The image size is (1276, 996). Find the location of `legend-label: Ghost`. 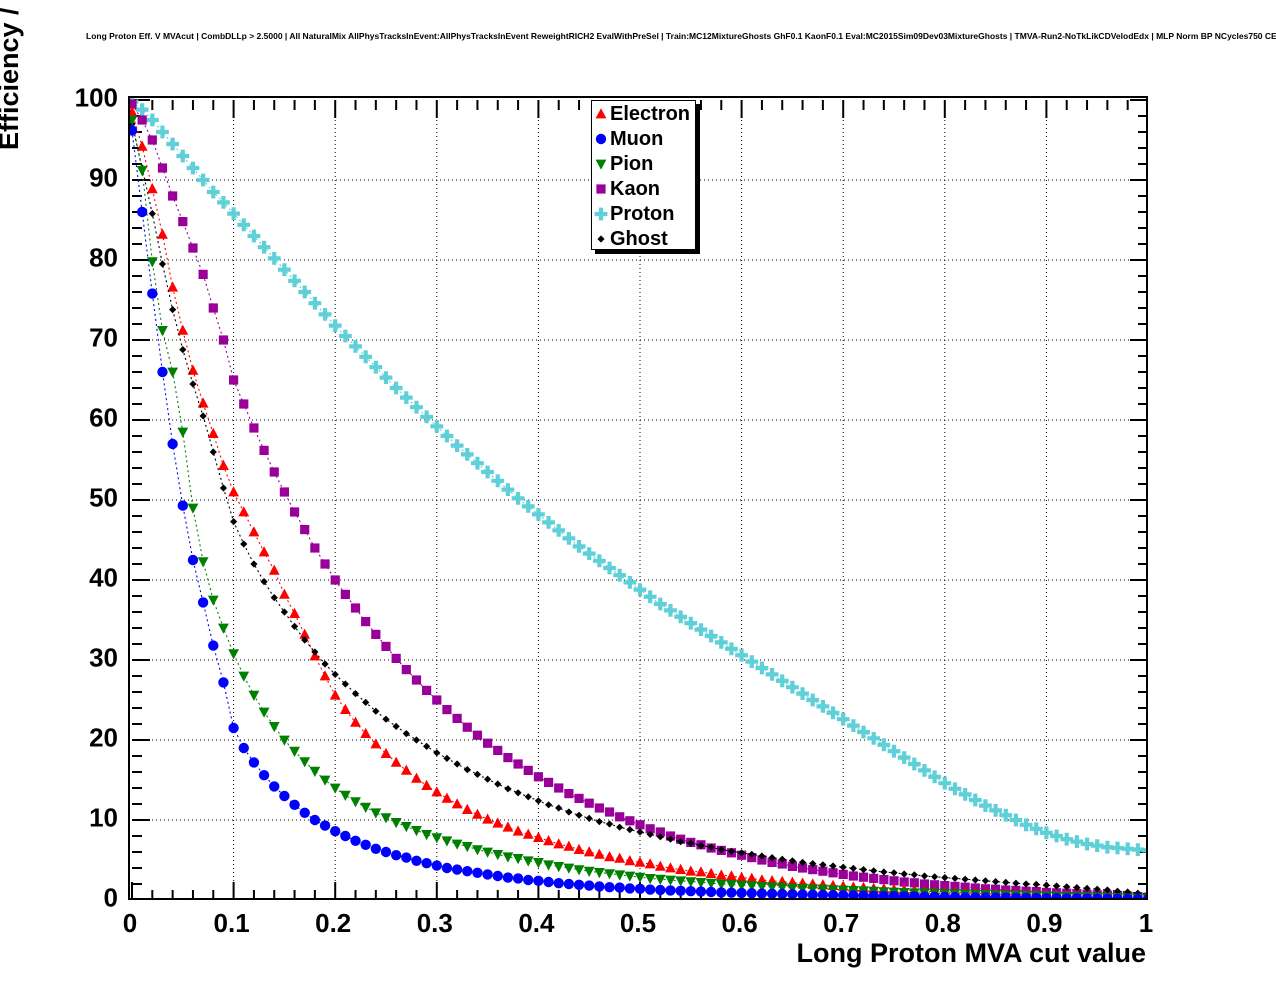

legend-label: Ghost is located at coordinates (639, 238).